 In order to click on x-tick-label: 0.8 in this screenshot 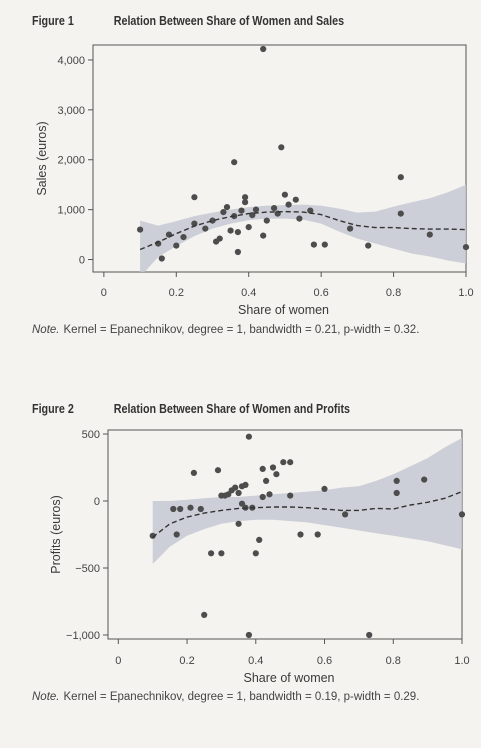, I will do `click(393, 661)`.